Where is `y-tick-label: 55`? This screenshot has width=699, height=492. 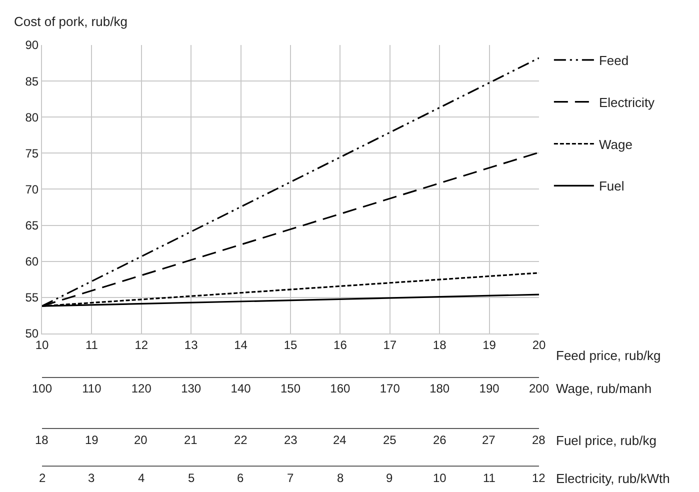 y-tick-label: 55 is located at coordinates (32, 297).